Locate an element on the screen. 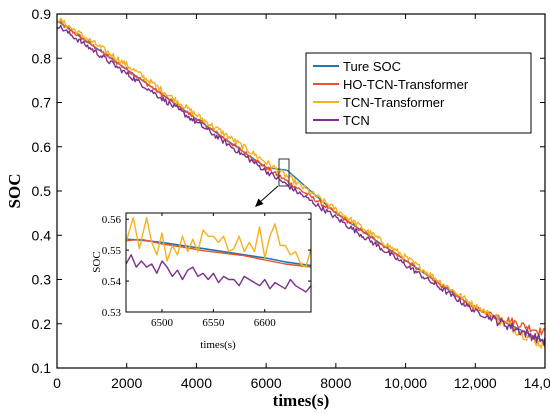  zoom-arrow-line is located at coordinates (268, 194).